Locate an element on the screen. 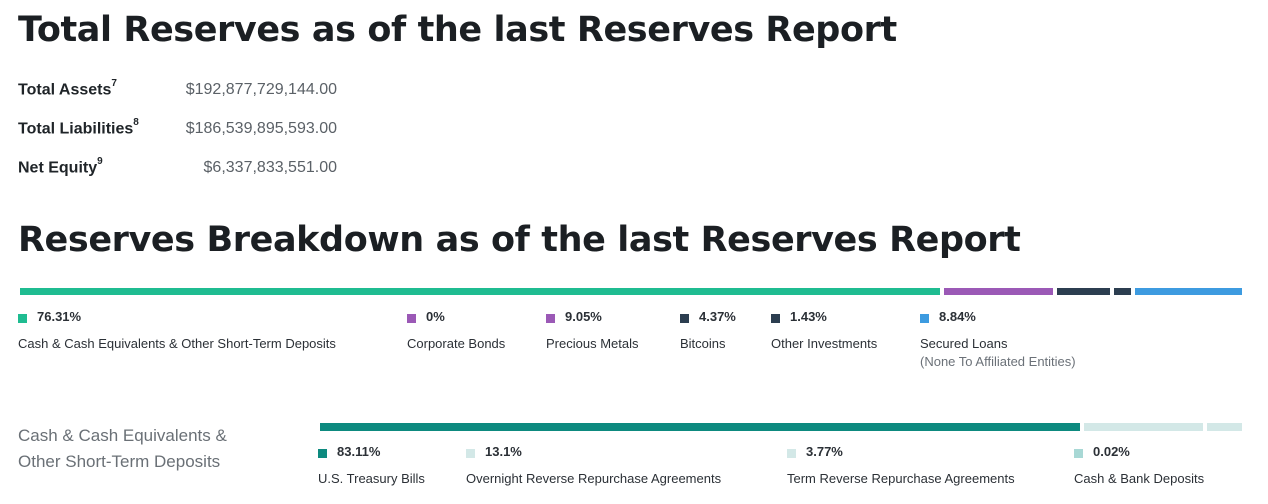  total-liabilities-label-text: Total Liabilities is located at coordinates (76, 129).